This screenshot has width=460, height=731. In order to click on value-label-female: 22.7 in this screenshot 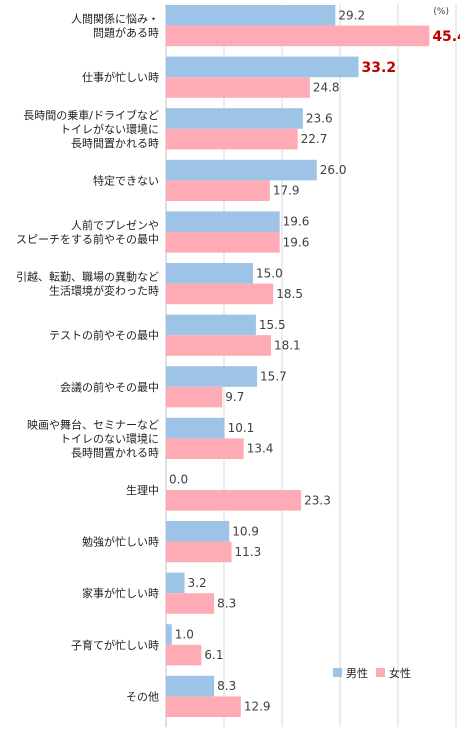, I will do `click(314, 139)`.